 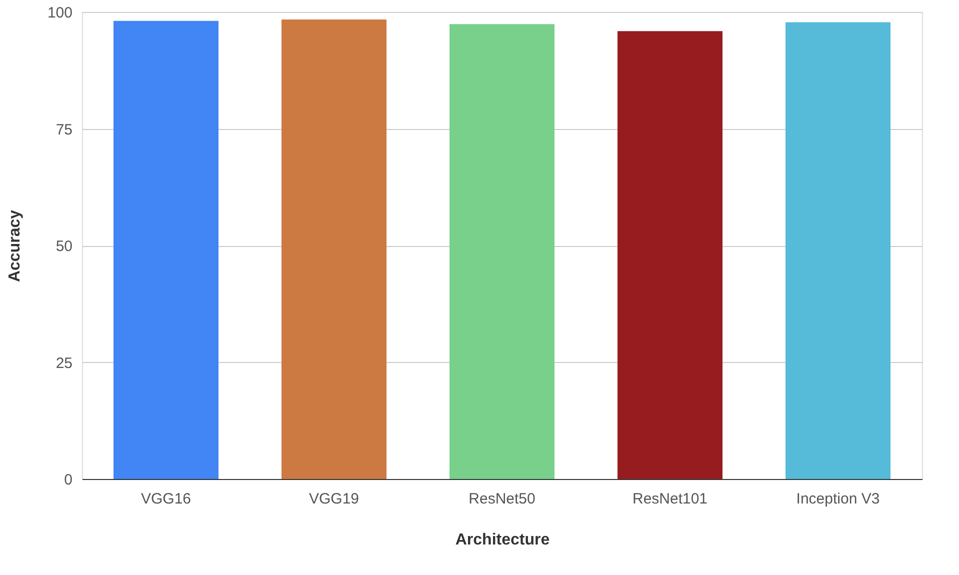 What do you see at coordinates (334, 499) in the screenshot?
I see `x-tick-label: VGG19` at bounding box center [334, 499].